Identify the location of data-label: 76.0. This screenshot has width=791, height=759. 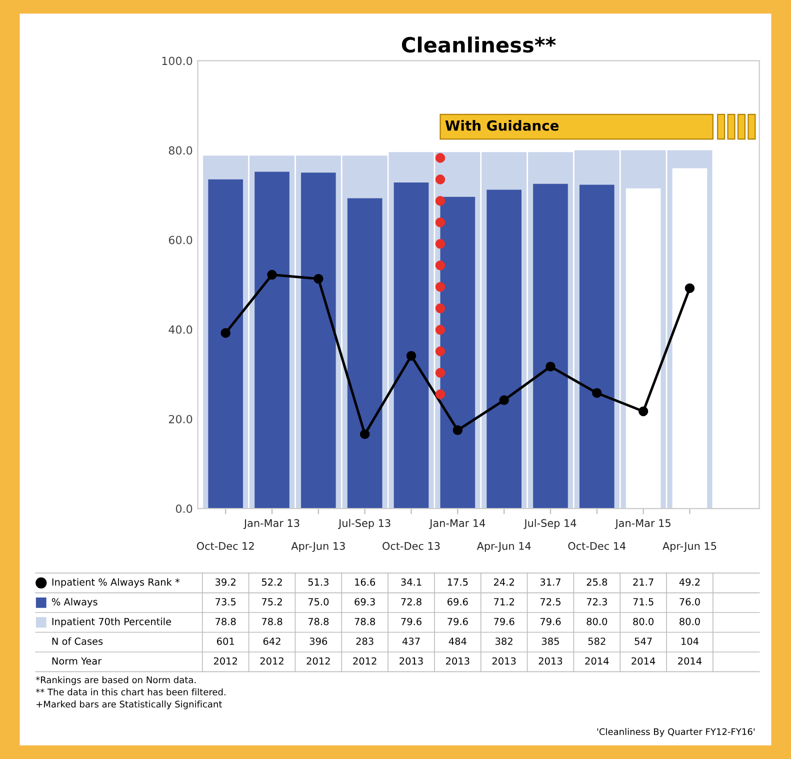
(690, 602).